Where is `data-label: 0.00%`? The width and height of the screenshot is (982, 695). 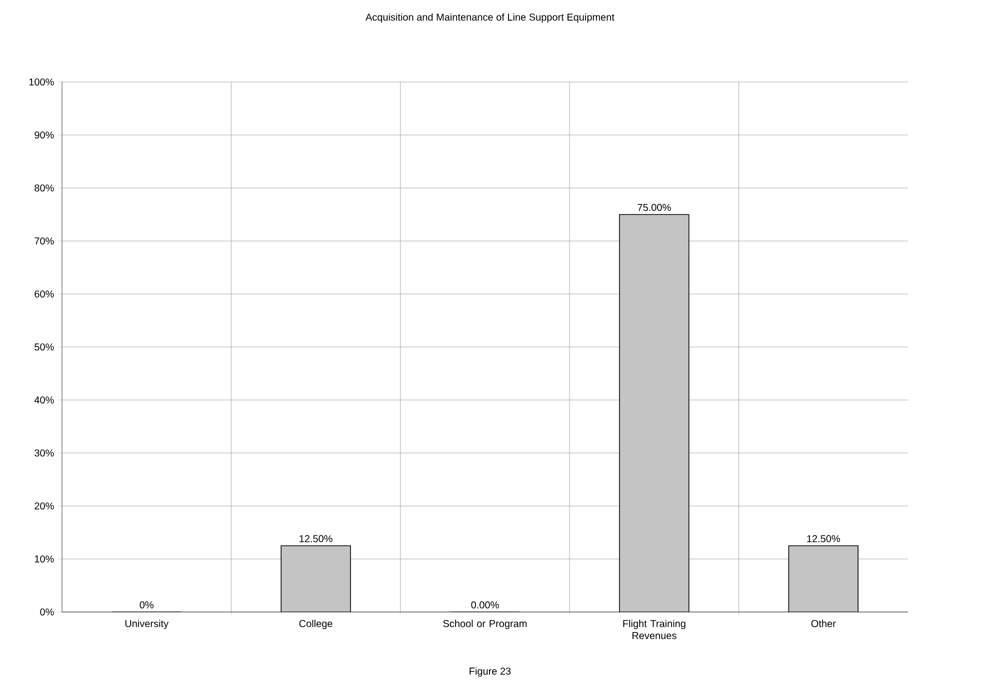
data-label: 0.00% is located at coordinates (485, 604).